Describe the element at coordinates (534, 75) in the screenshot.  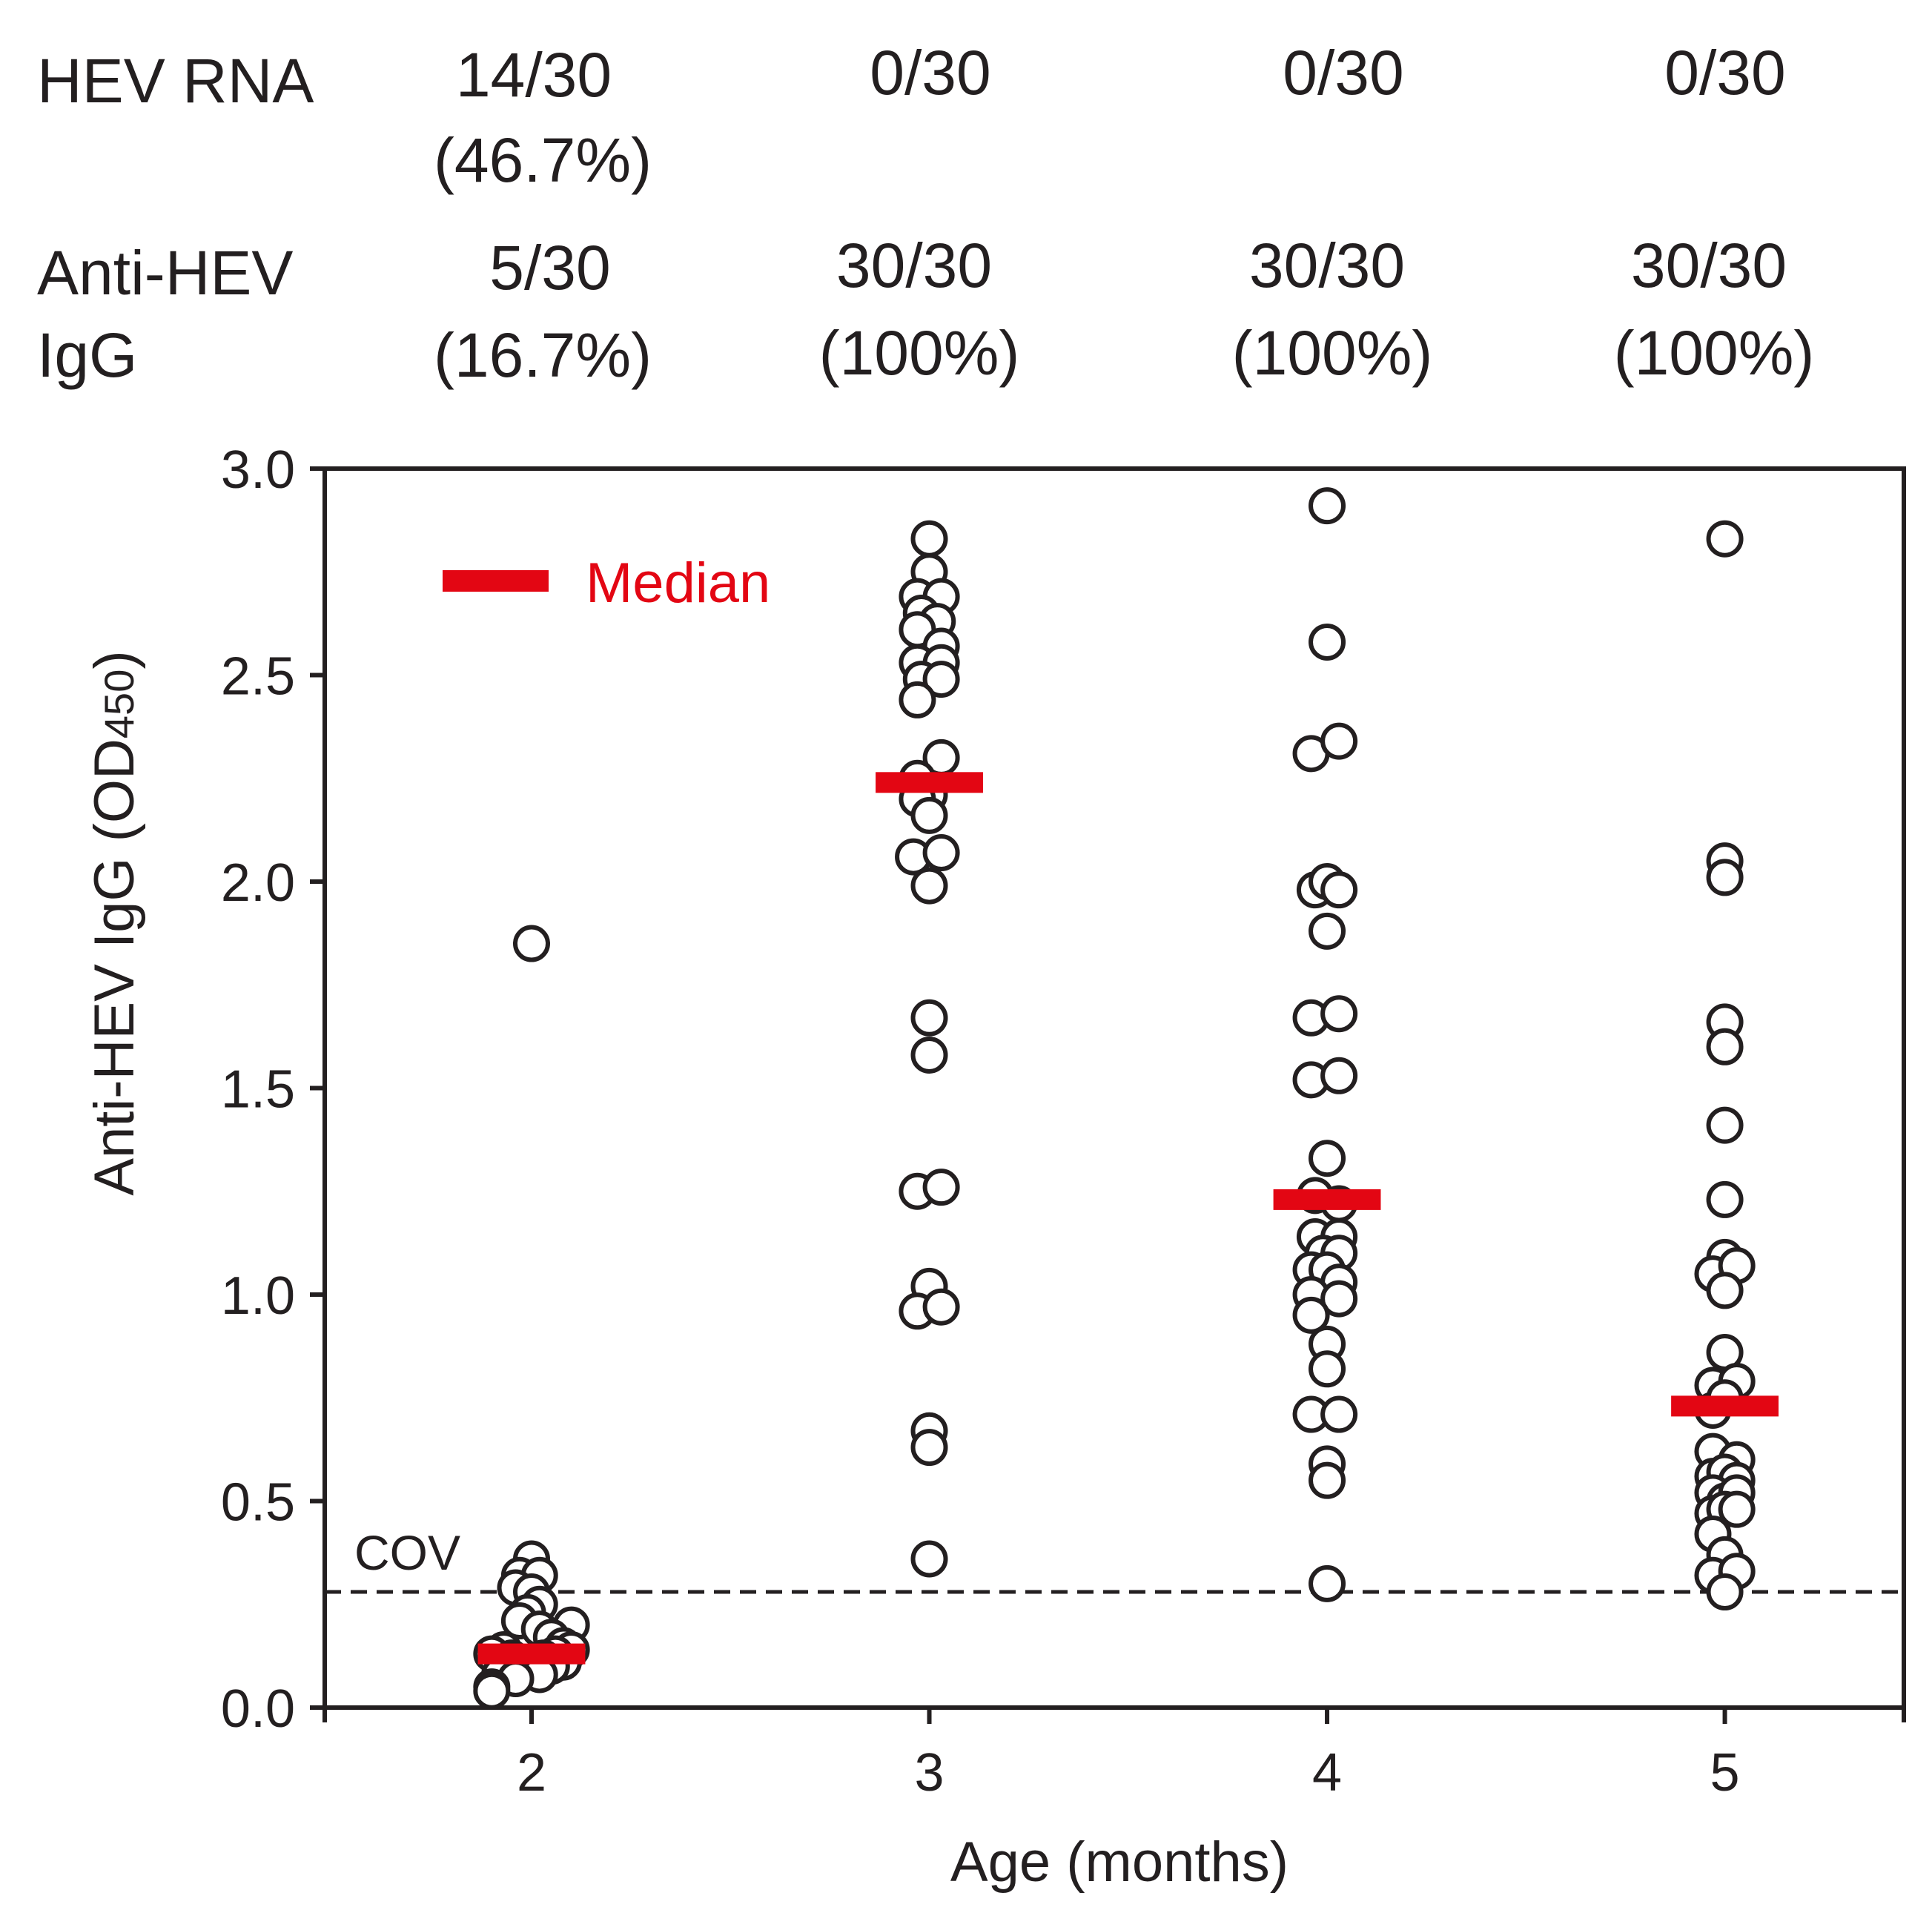
I see `hev-rna-count: 14/30` at that location.